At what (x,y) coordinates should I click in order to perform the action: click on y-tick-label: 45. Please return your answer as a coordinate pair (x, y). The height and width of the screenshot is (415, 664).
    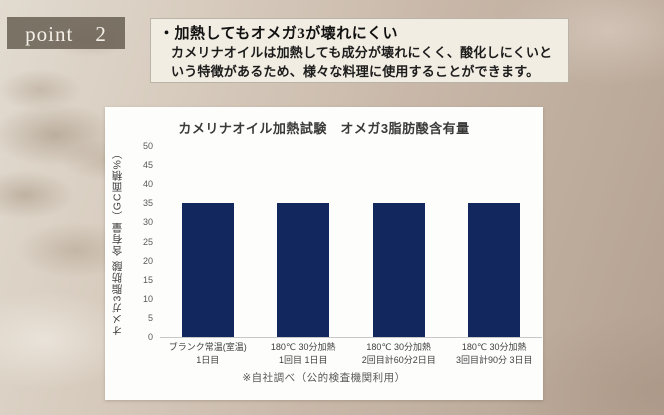
    Looking at the image, I should click on (147, 165).